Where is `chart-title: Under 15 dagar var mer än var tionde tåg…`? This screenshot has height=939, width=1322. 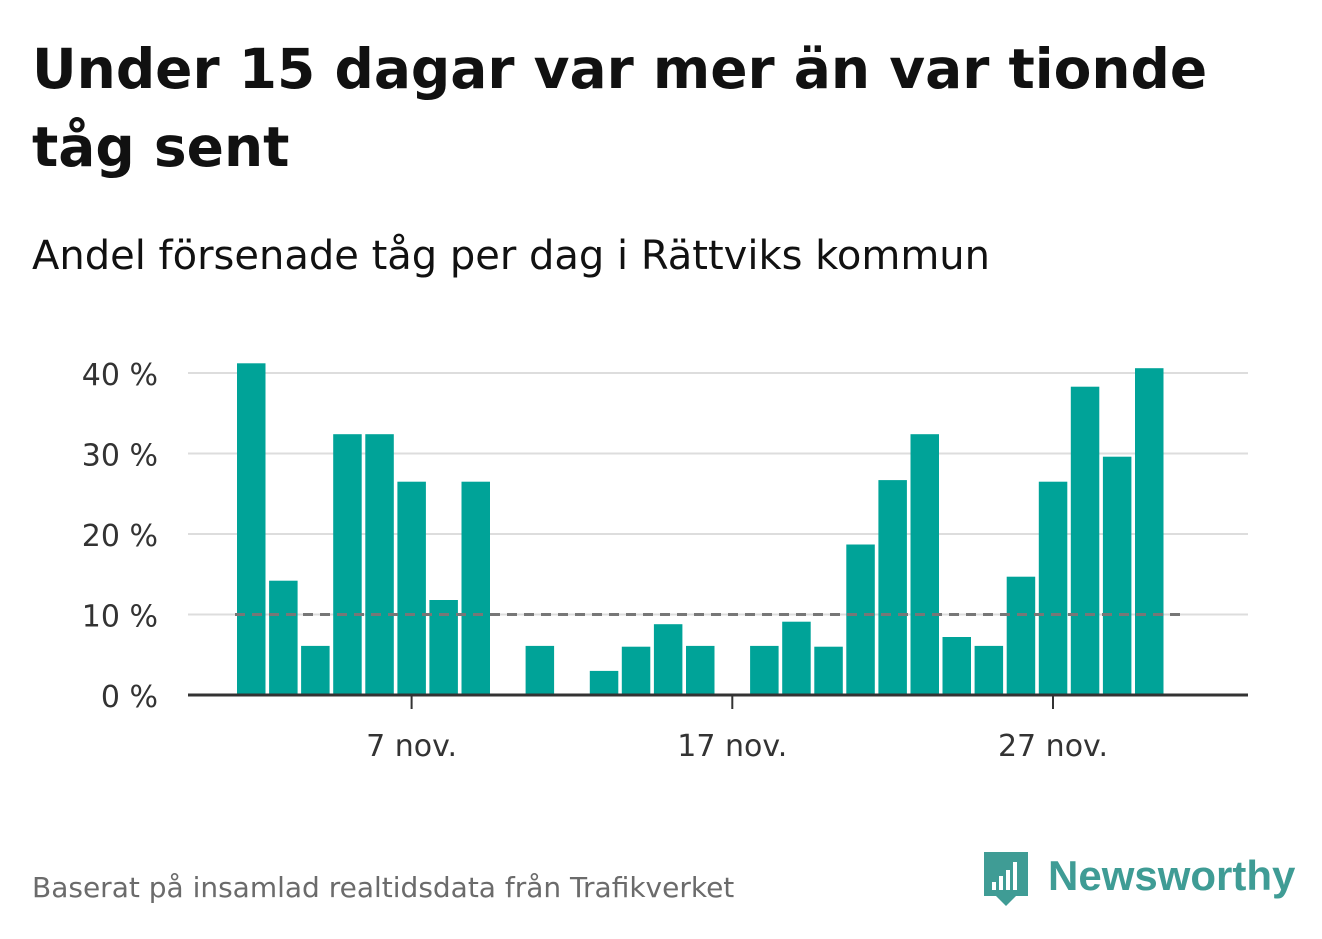
chart-title: Under 15 dagar var mer än var tionde tåg… is located at coordinates (620, 108).